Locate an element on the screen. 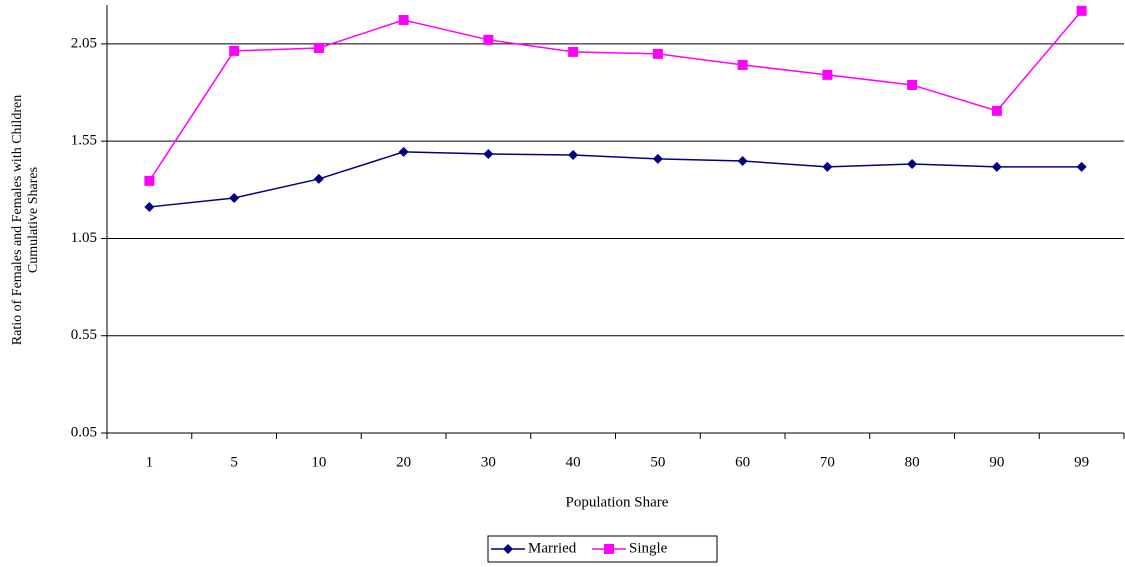 This screenshot has width=1125, height=567. y-tick-label: 0.55 is located at coordinates (84, 335).